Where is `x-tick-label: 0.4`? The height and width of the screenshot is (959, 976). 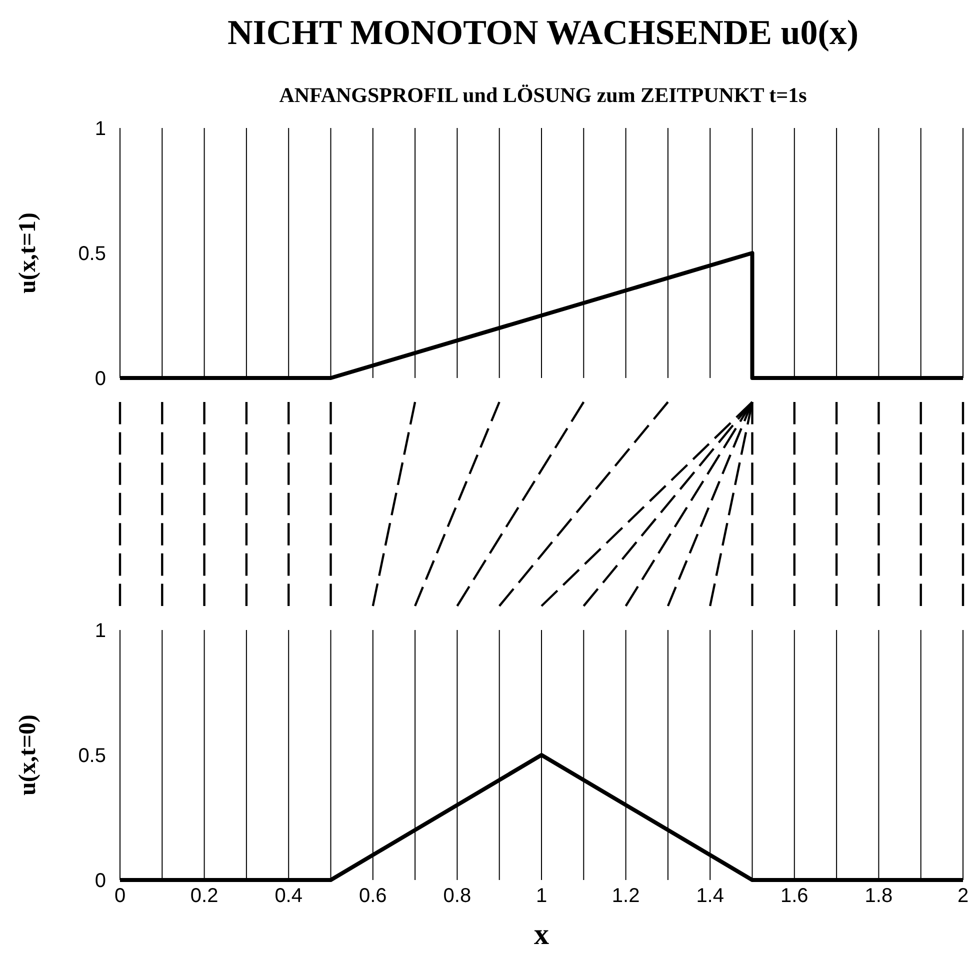
x-tick-label: 0.4 is located at coordinates (288, 896).